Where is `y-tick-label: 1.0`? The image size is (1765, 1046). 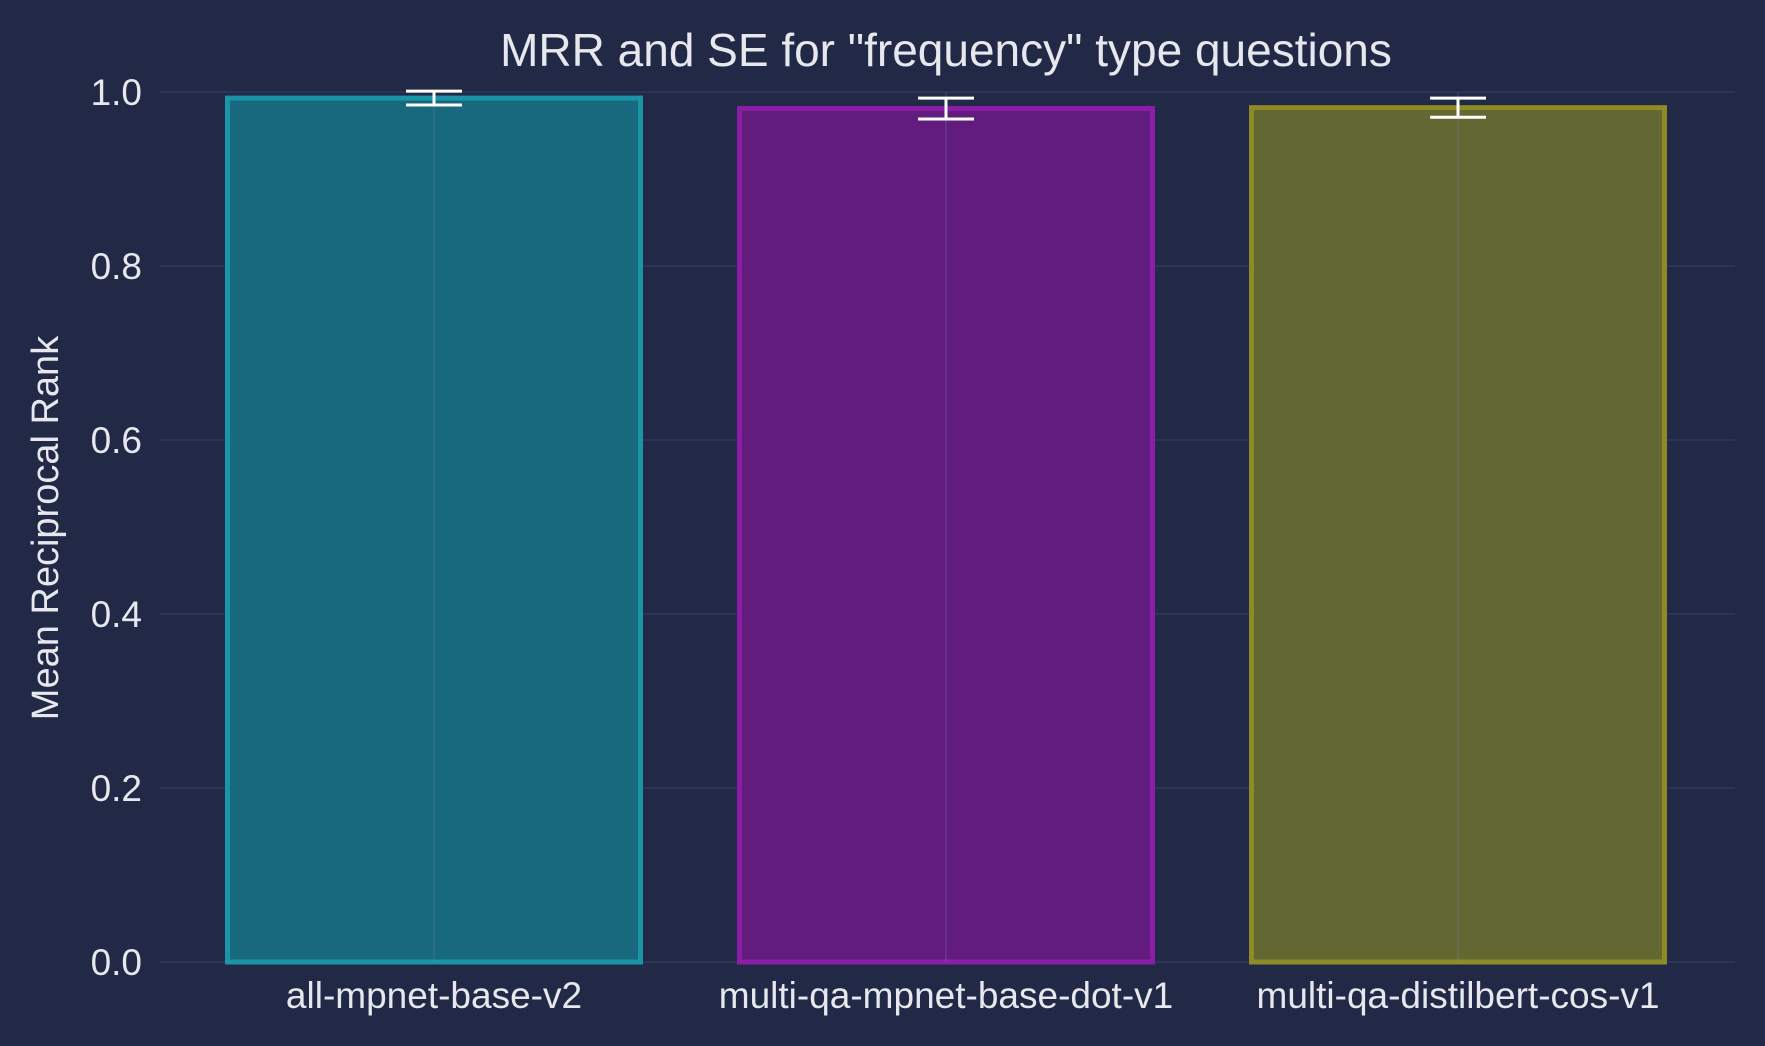
y-tick-label: 1.0 is located at coordinates (116, 92).